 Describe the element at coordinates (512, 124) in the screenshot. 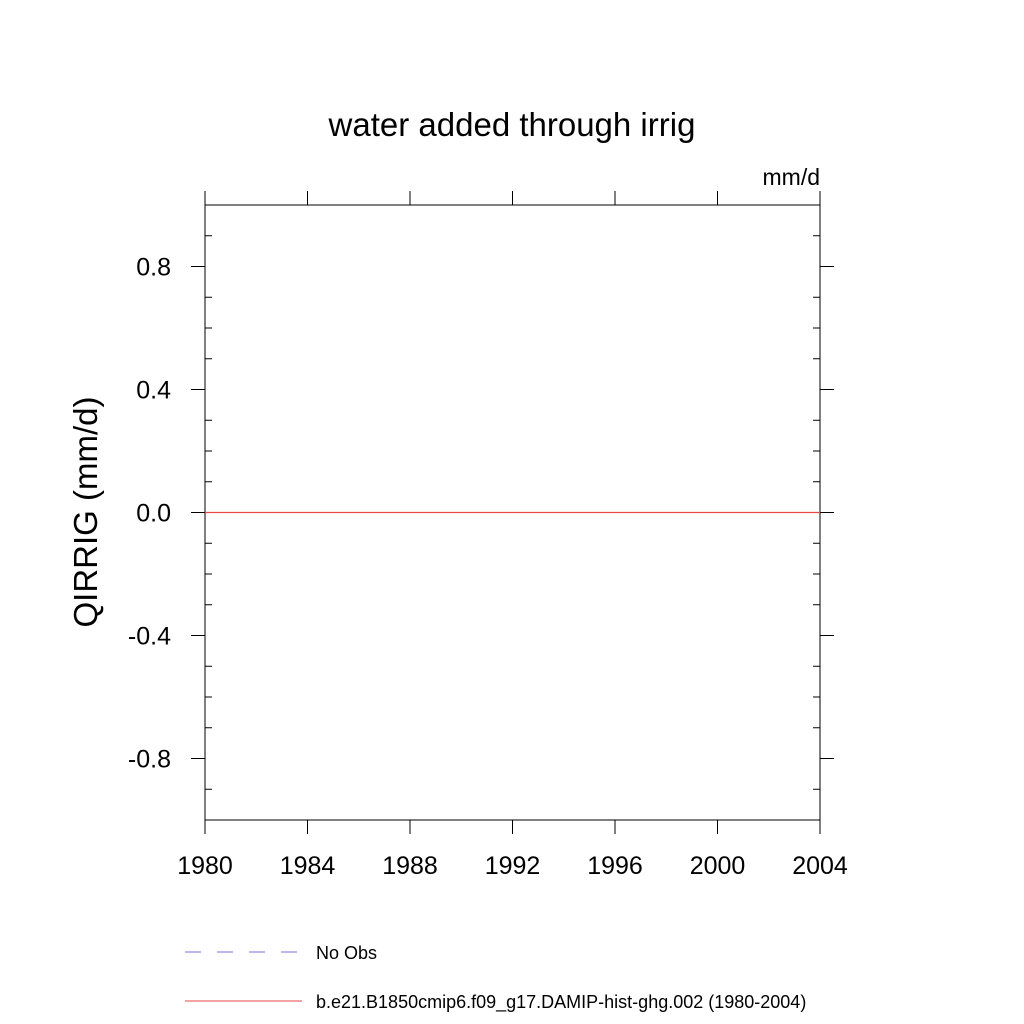

I see `chart-title: water added through irrig` at that location.